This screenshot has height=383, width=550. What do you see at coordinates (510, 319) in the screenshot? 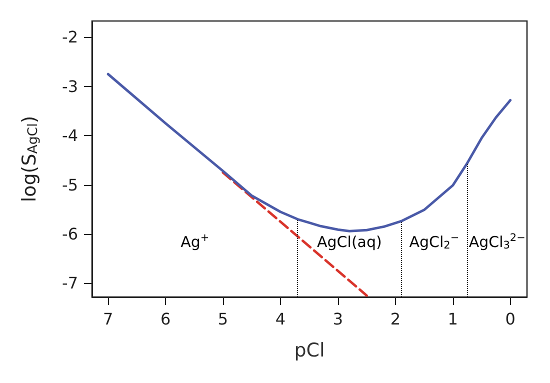
I see `x-tick-label: 0` at bounding box center [510, 319].